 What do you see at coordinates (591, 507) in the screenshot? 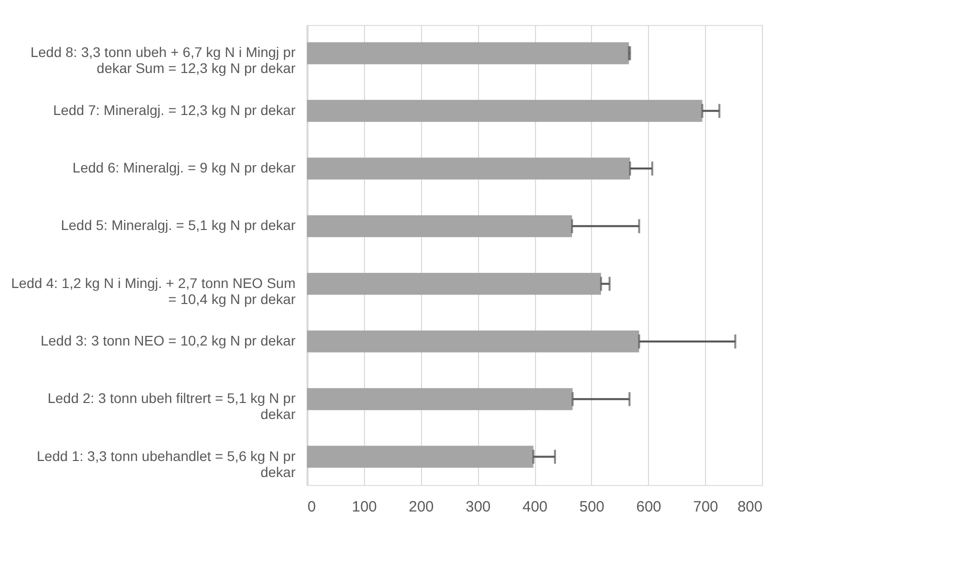
I see `x-tick-label: 500` at bounding box center [591, 507].